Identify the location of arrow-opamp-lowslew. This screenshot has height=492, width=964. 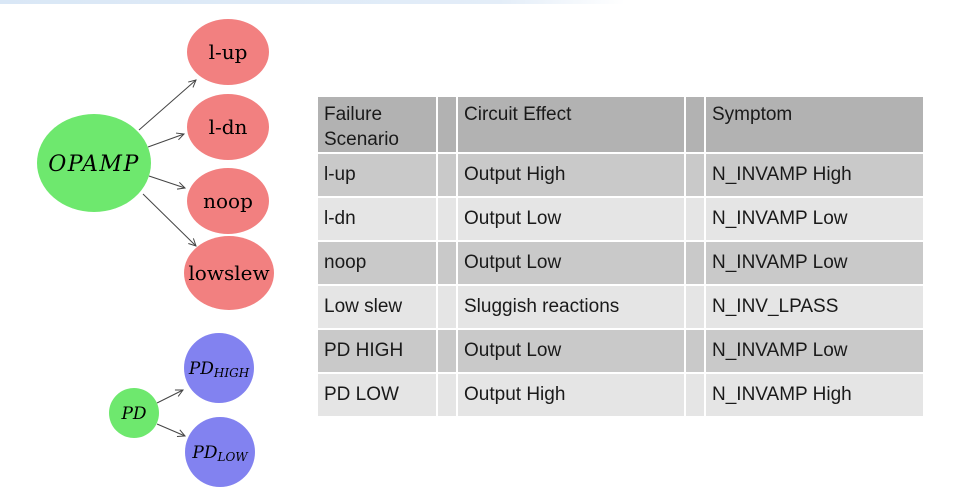
(169, 219).